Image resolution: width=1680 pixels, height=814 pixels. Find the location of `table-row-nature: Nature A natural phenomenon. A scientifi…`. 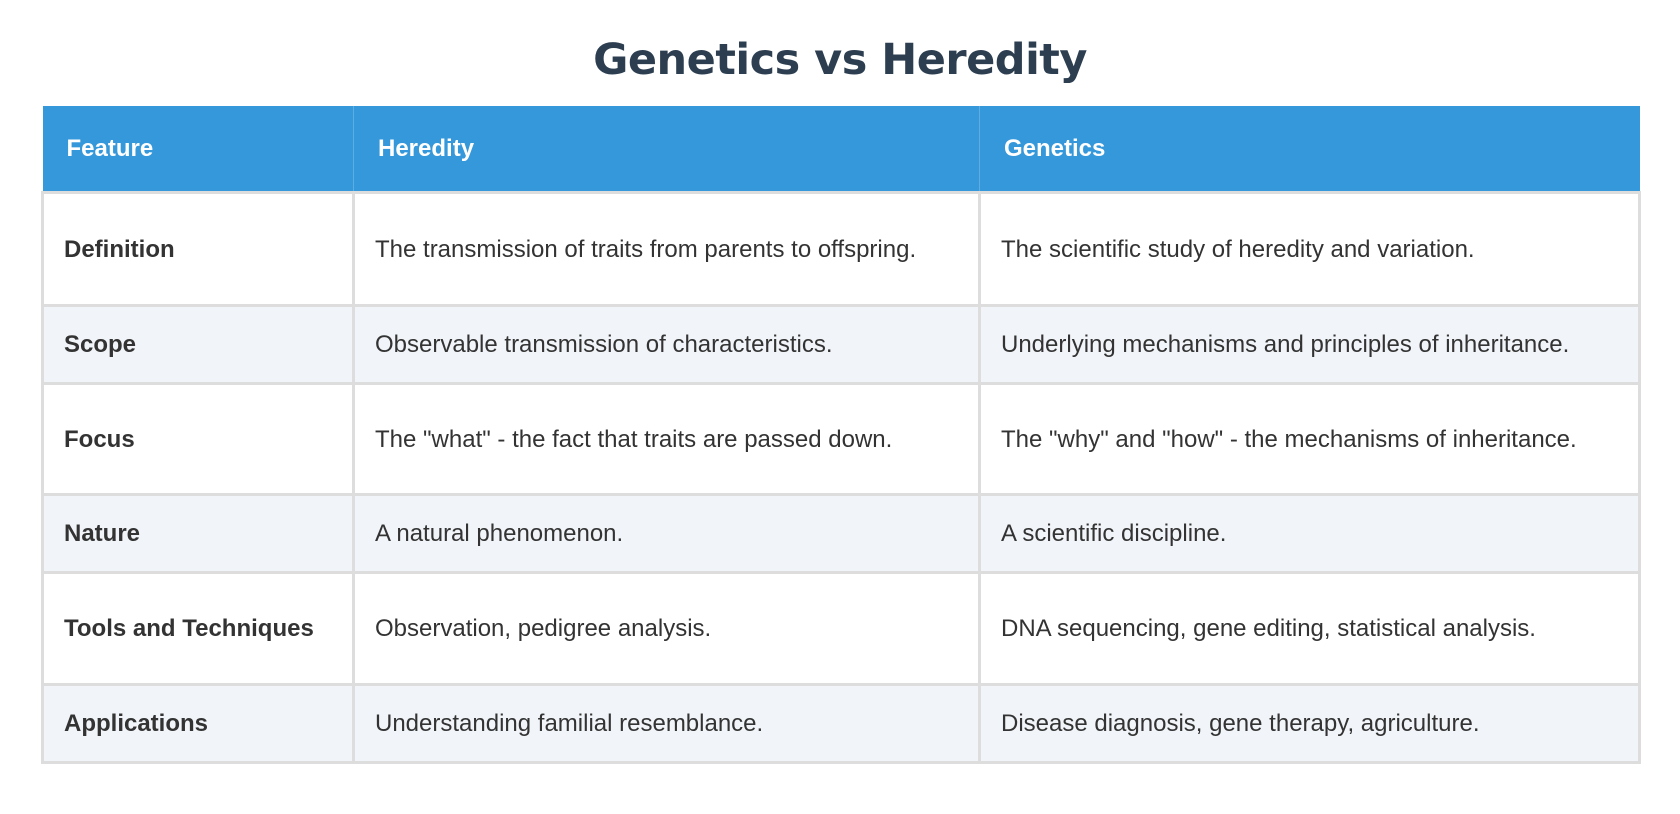

table-row-nature: Nature A natural phenomenon. A scientifi… is located at coordinates (841, 533).